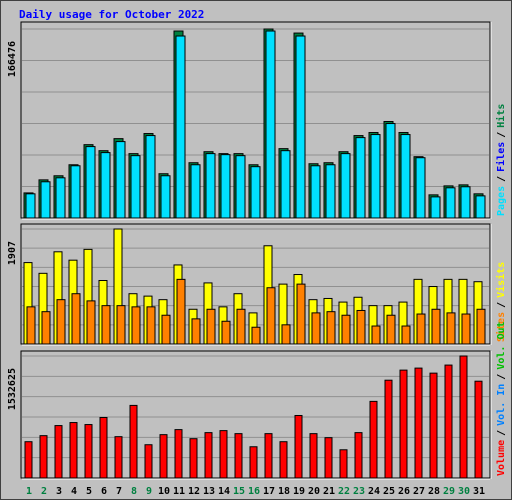 The width and height of the screenshot is (512, 500). What do you see at coordinates (434, 491) in the screenshot?
I see `x-tick-label: 28` at bounding box center [434, 491].